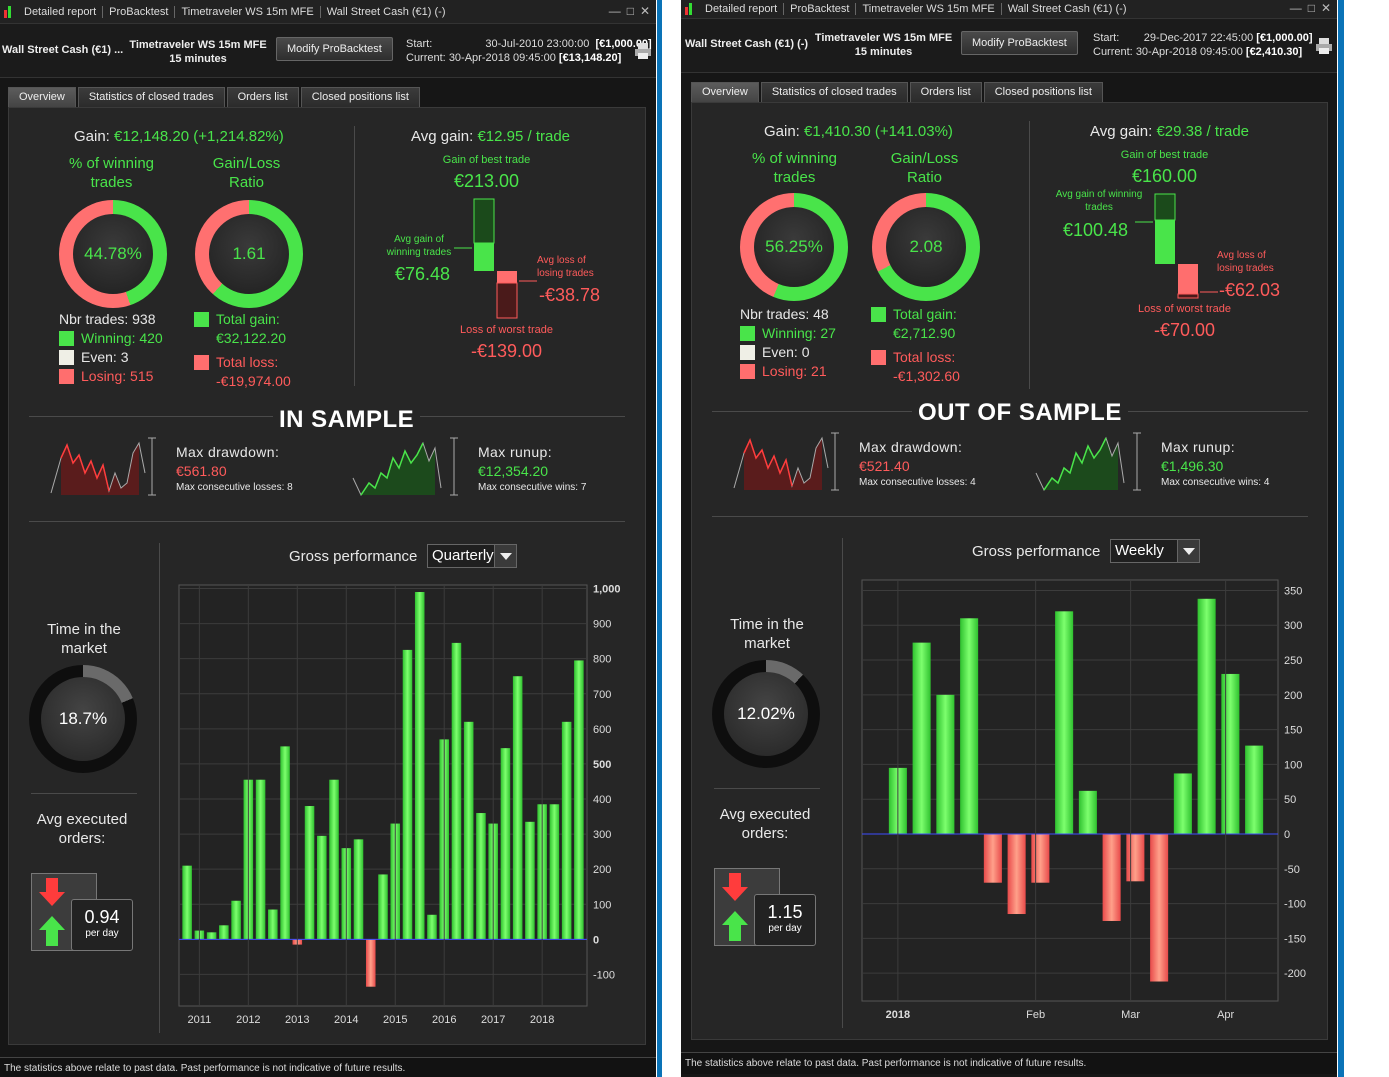 The width and height of the screenshot is (1389, 1077). I want to click on y-tick-label: 200, so click(1293, 696).